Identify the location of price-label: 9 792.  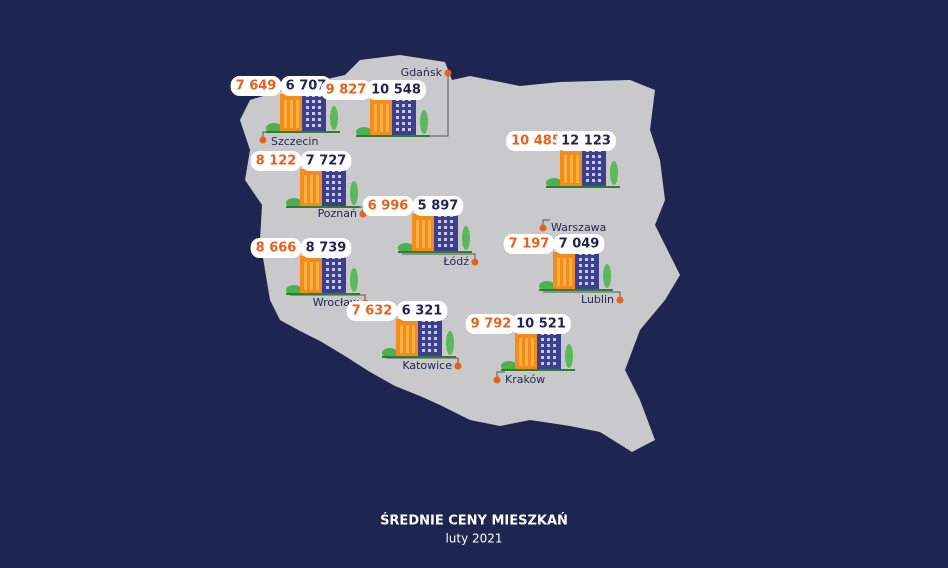
(491, 324).